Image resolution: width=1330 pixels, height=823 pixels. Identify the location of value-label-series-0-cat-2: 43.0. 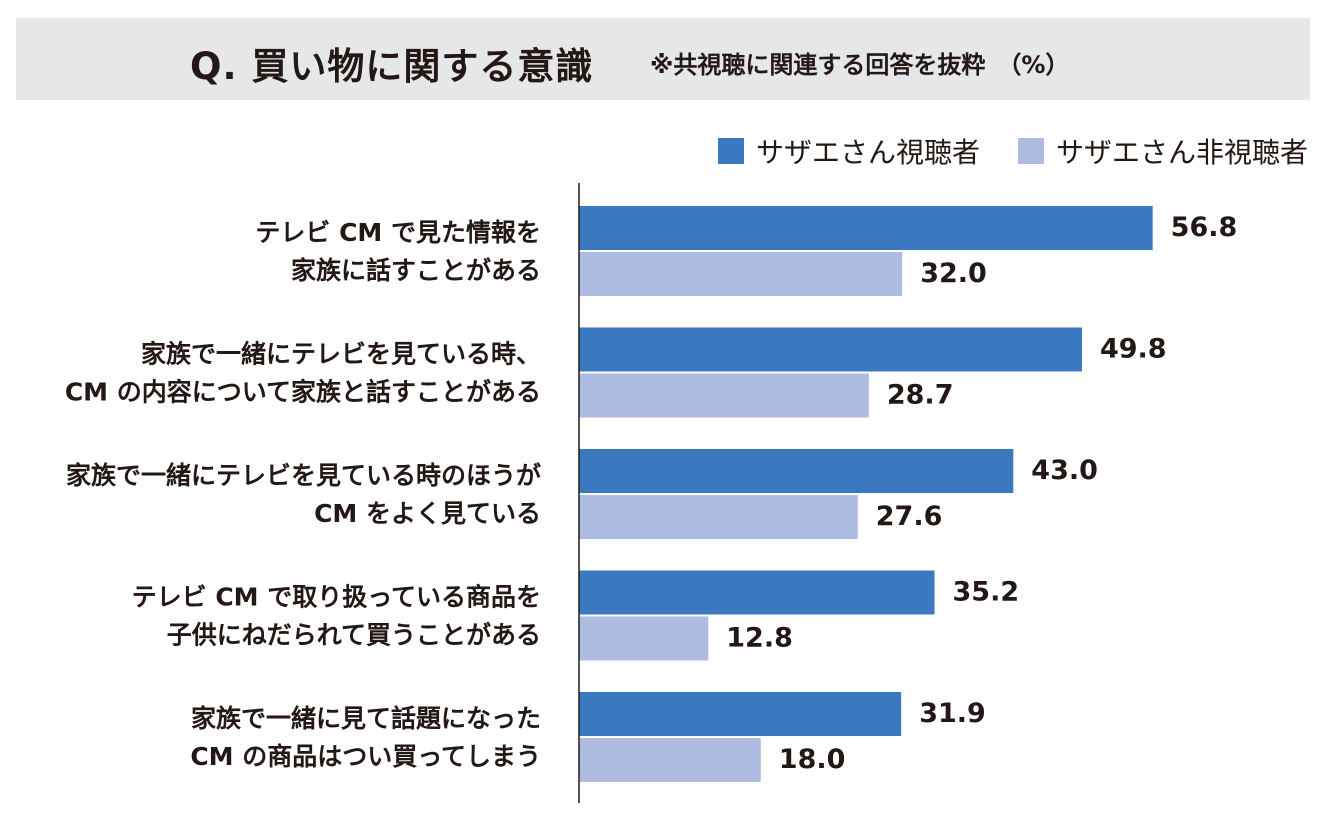
(1064, 470).